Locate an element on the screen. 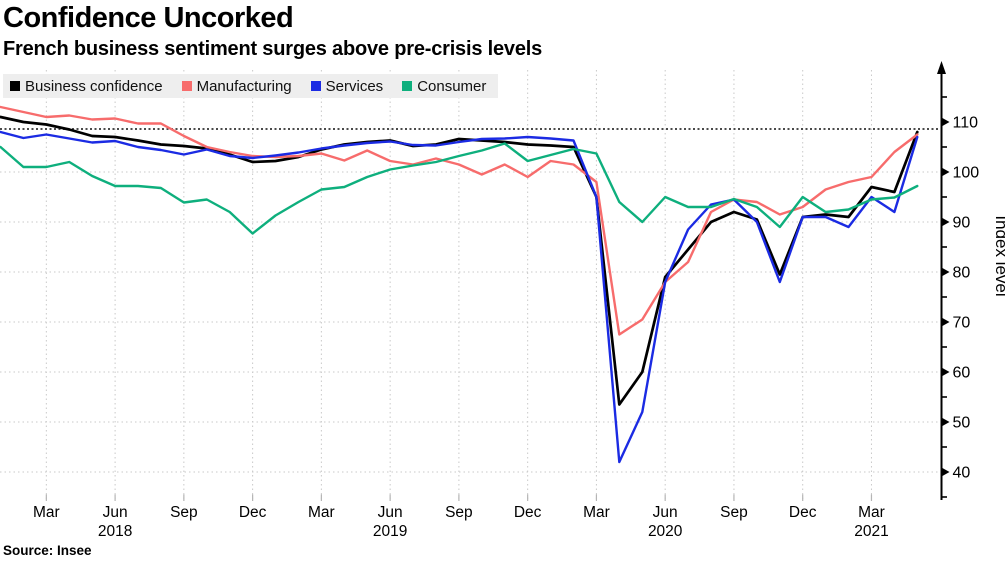 This screenshot has height=565, width=1005. legend-item-business-confidence: Business confidence is located at coordinates (86, 86).